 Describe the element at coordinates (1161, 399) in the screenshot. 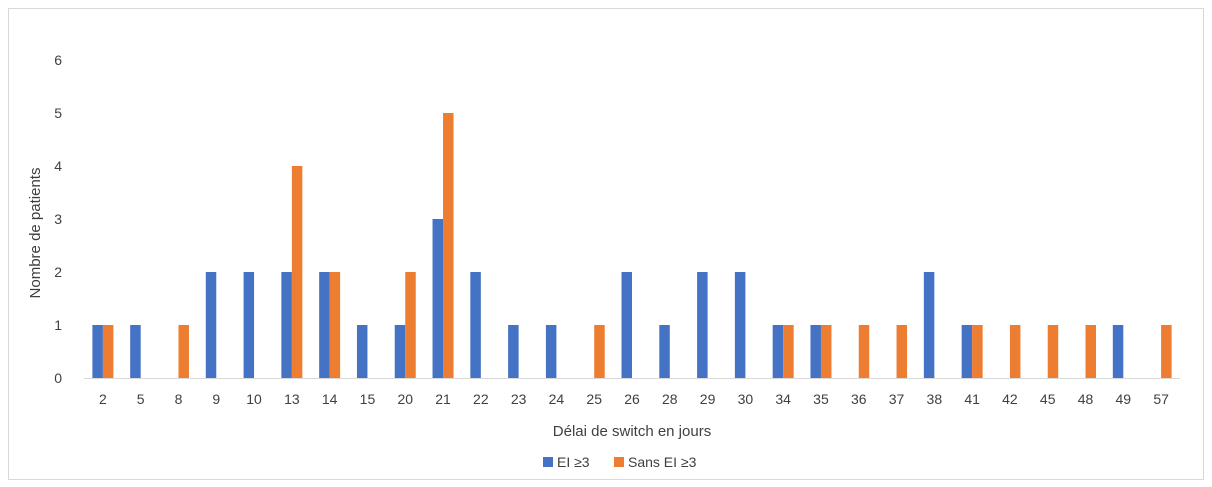

I see `x-tick-label: 57` at that location.